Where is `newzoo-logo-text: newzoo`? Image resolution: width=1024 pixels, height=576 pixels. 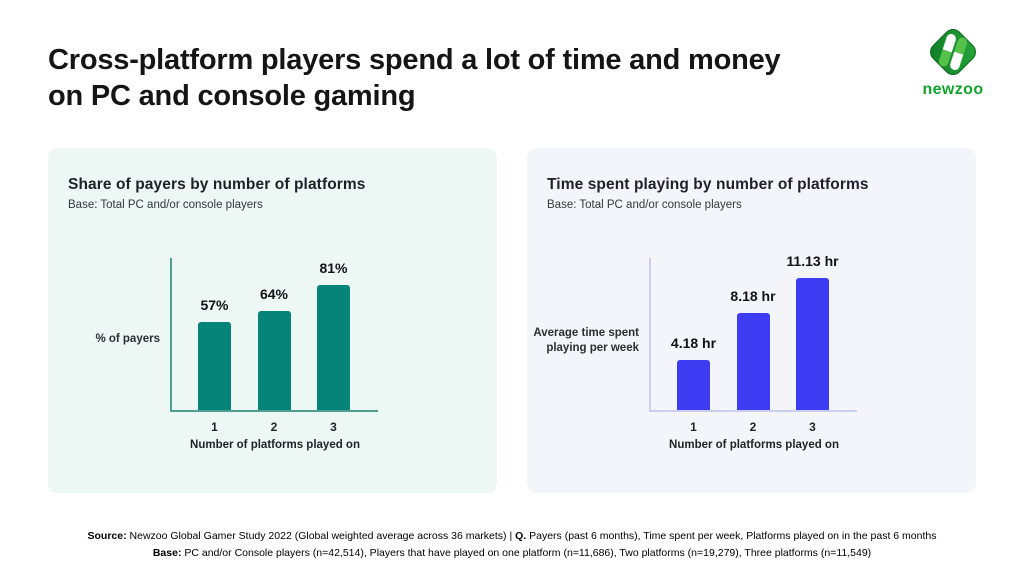
newzoo-logo-text: newzoo is located at coordinates (953, 89).